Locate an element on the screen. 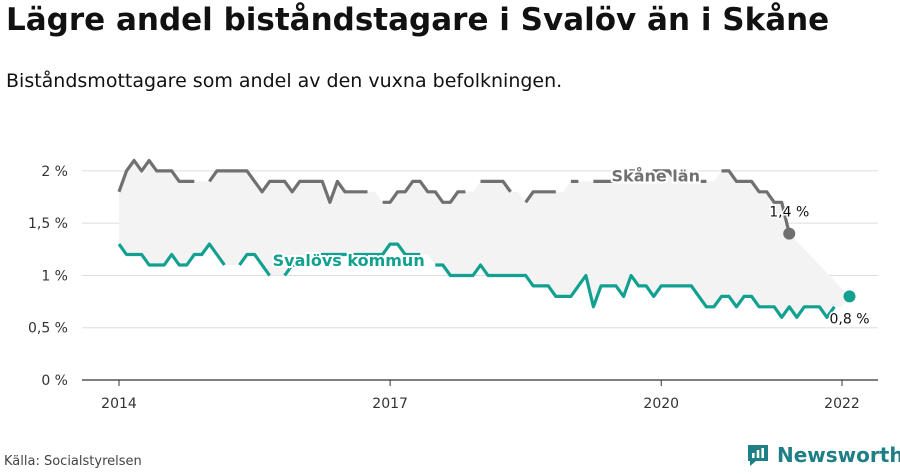  y-tick-label: 1,5 % is located at coordinates (48, 224).